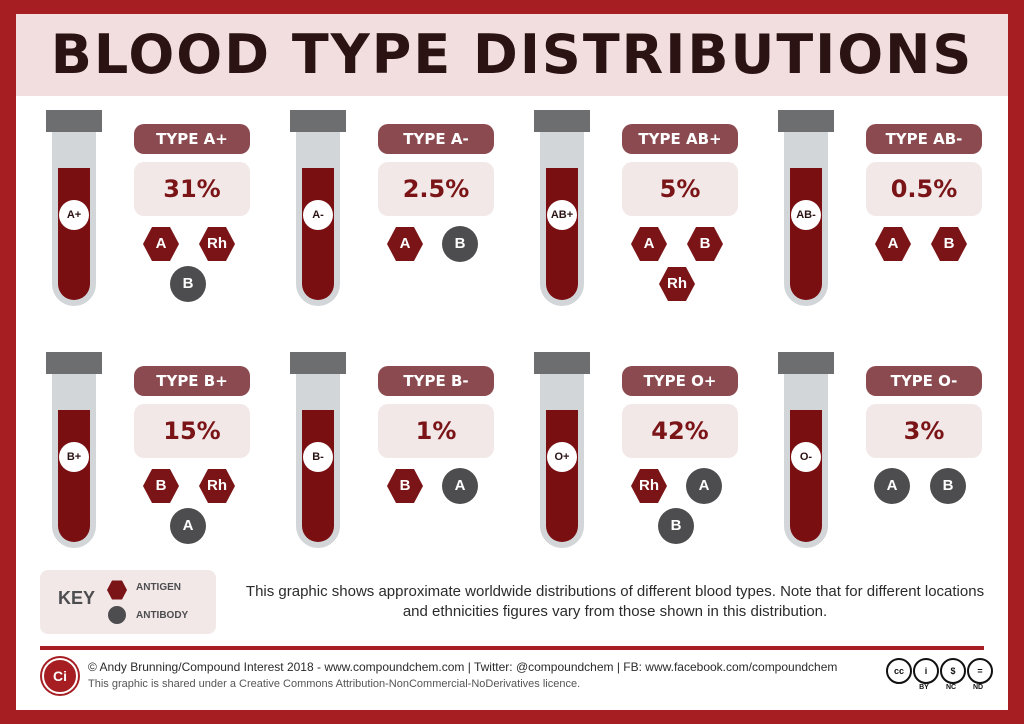  What do you see at coordinates (158, 587) in the screenshot?
I see `key-antigen-label: ANTIGEN` at bounding box center [158, 587].